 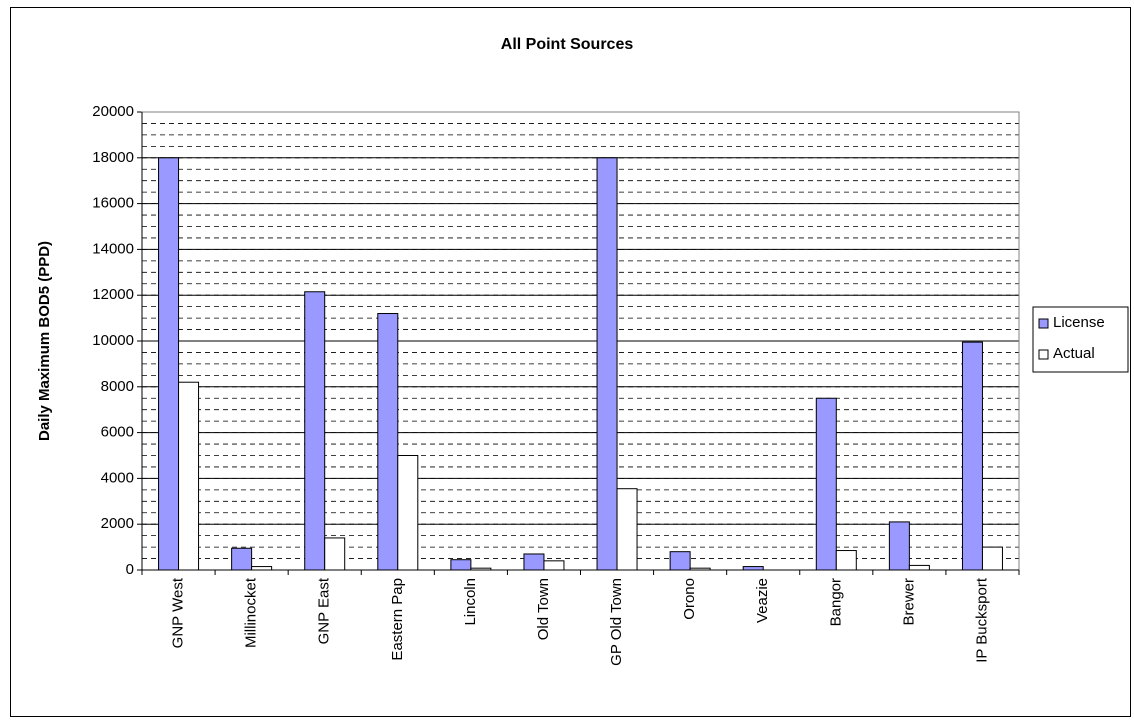 I want to click on y-axis-label: Daily Maximum BOD5 (PPD), so click(x=44, y=341).